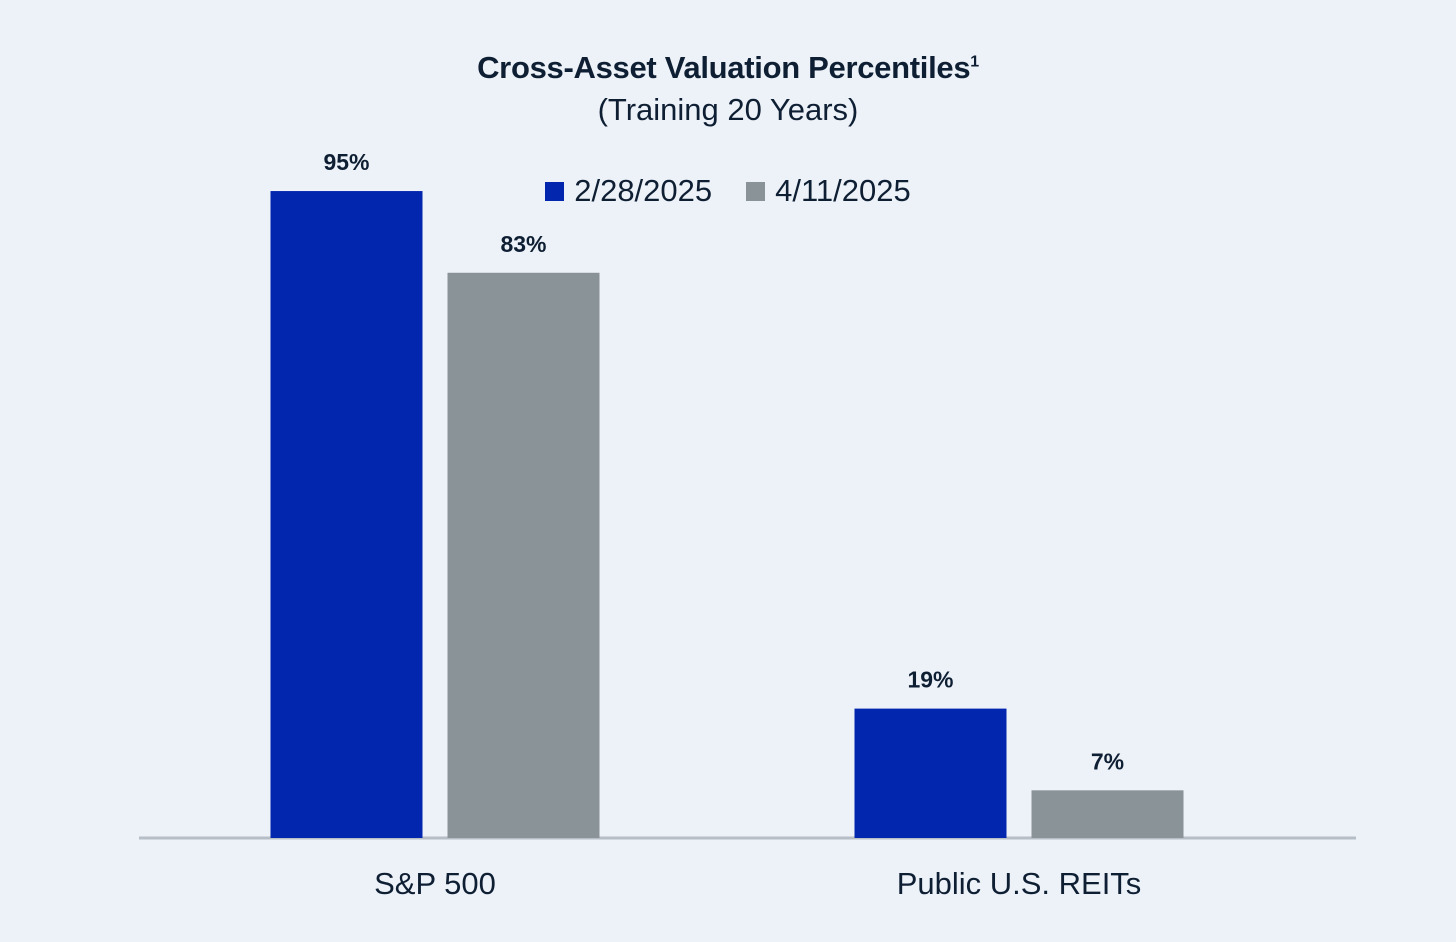  I want to click on x-tick-label-2: Public U.S. REITs, so click(1019, 883).